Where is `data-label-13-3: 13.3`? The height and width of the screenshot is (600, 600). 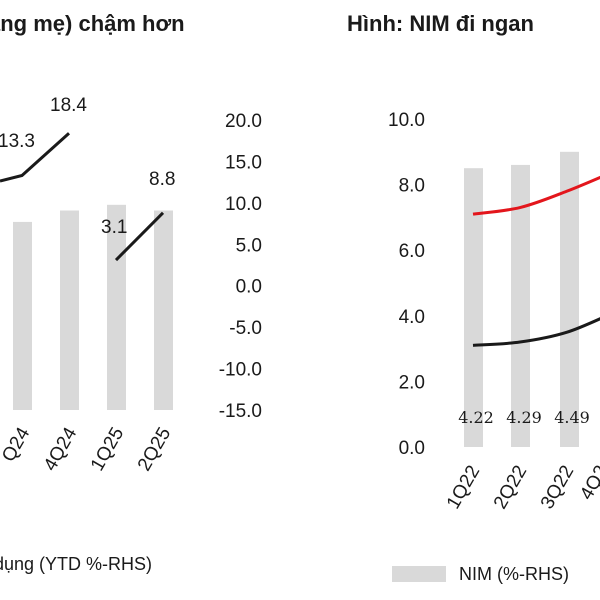 data-label-13-3: 13.3 is located at coordinates (17, 141).